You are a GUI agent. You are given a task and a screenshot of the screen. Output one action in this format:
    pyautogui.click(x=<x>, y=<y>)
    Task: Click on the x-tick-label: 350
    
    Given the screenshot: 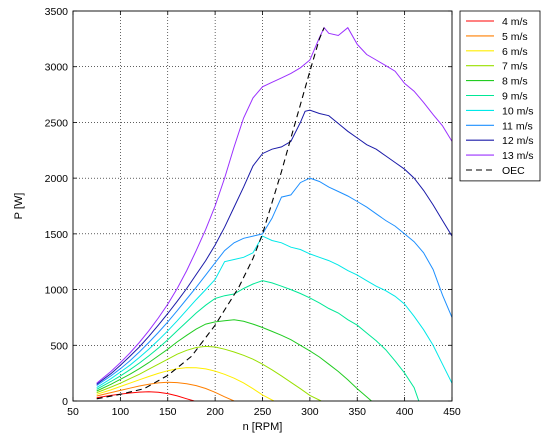 What is the action you would take?
    pyautogui.click(x=357, y=412)
    